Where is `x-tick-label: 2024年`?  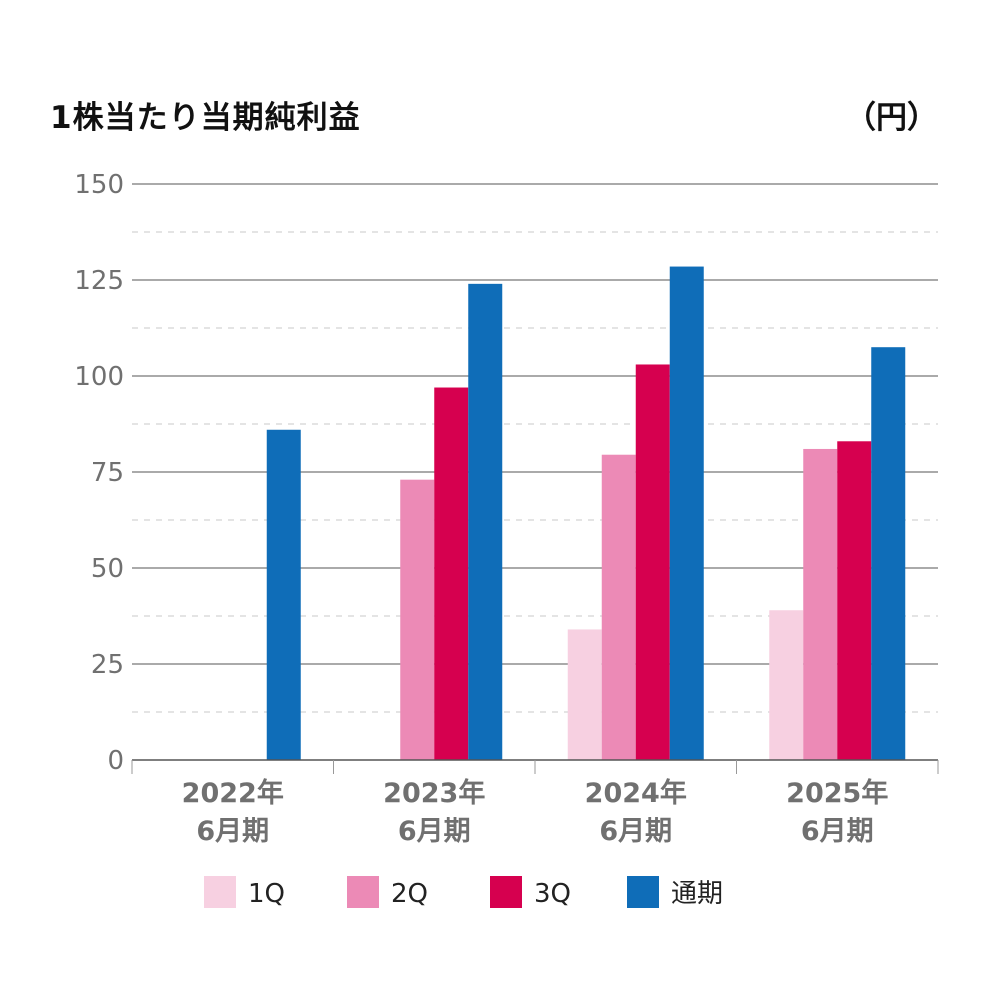
x-tick-label: 2024年 is located at coordinates (636, 793).